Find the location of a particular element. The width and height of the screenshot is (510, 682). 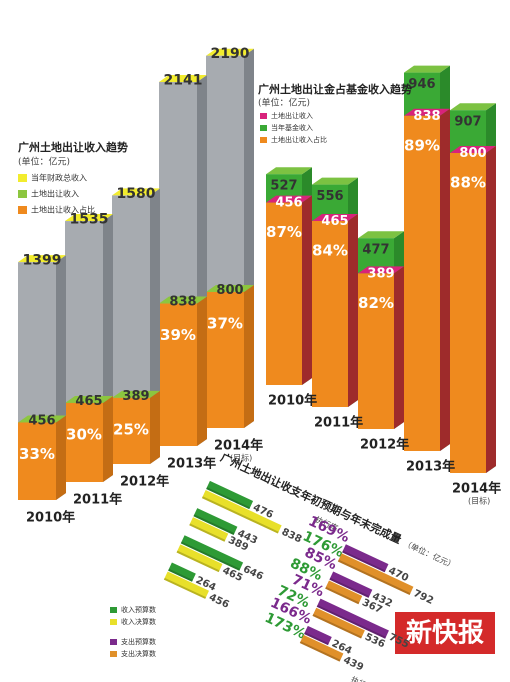

fiscal-value: 1399 is located at coordinates (42, 261).